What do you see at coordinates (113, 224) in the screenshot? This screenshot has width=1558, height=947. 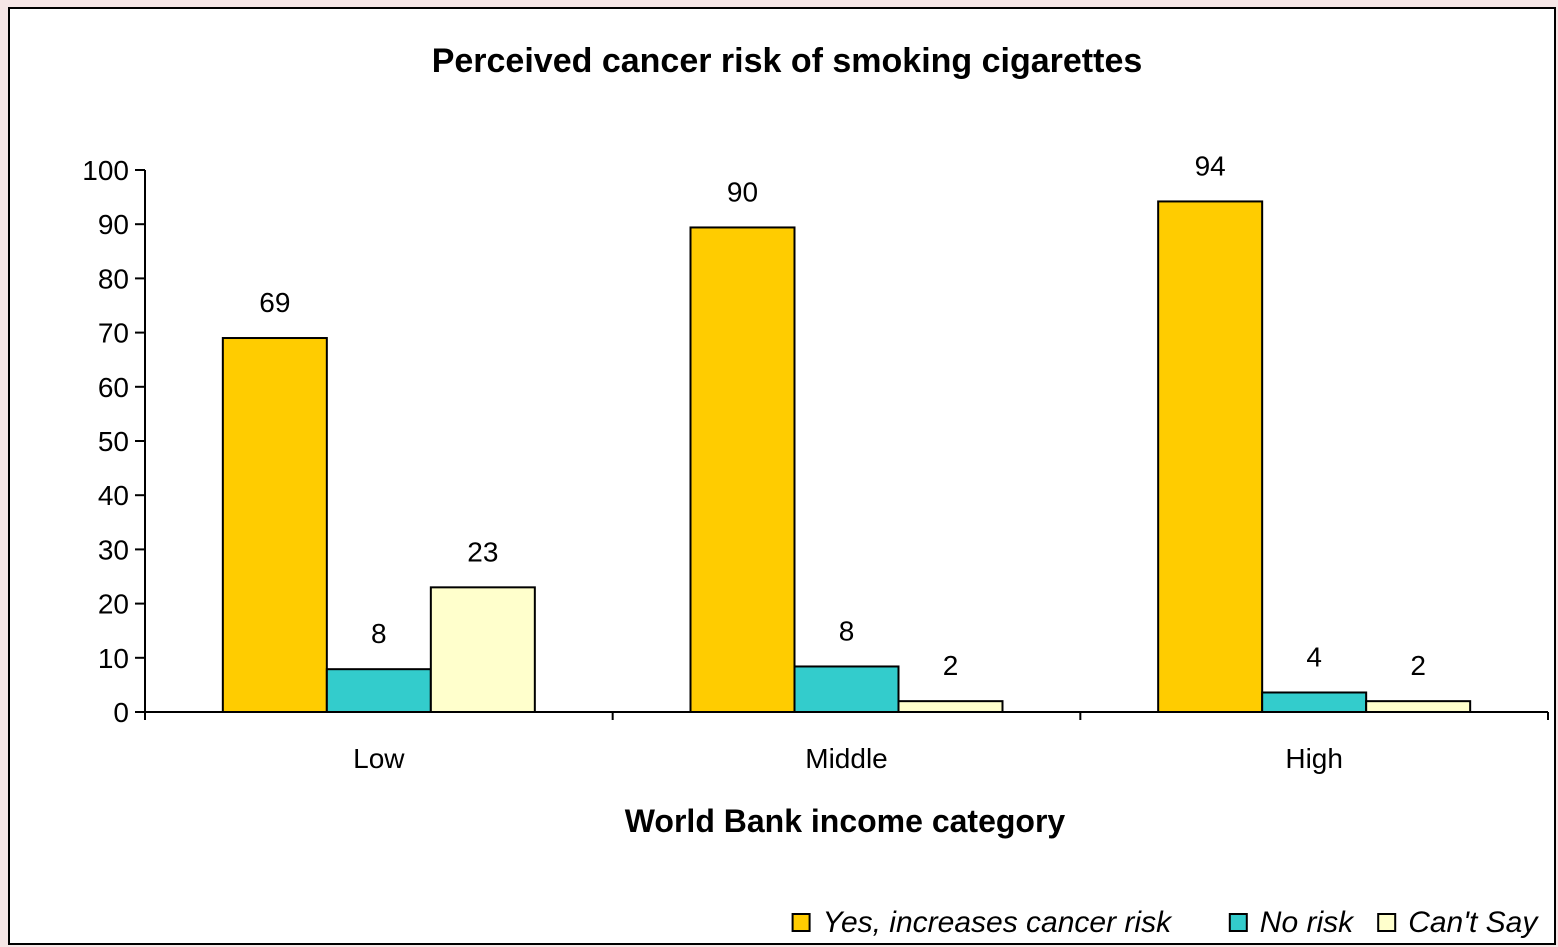 I see `y-tick-label: 90` at bounding box center [113, 224].